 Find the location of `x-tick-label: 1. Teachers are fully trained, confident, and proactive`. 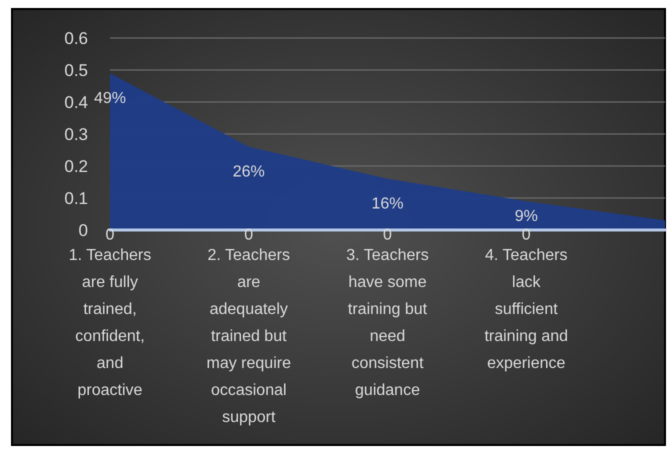

x-tick-label: 1. Teachers are fully trained, confident, and proactive is located at coordinates (110, 323).